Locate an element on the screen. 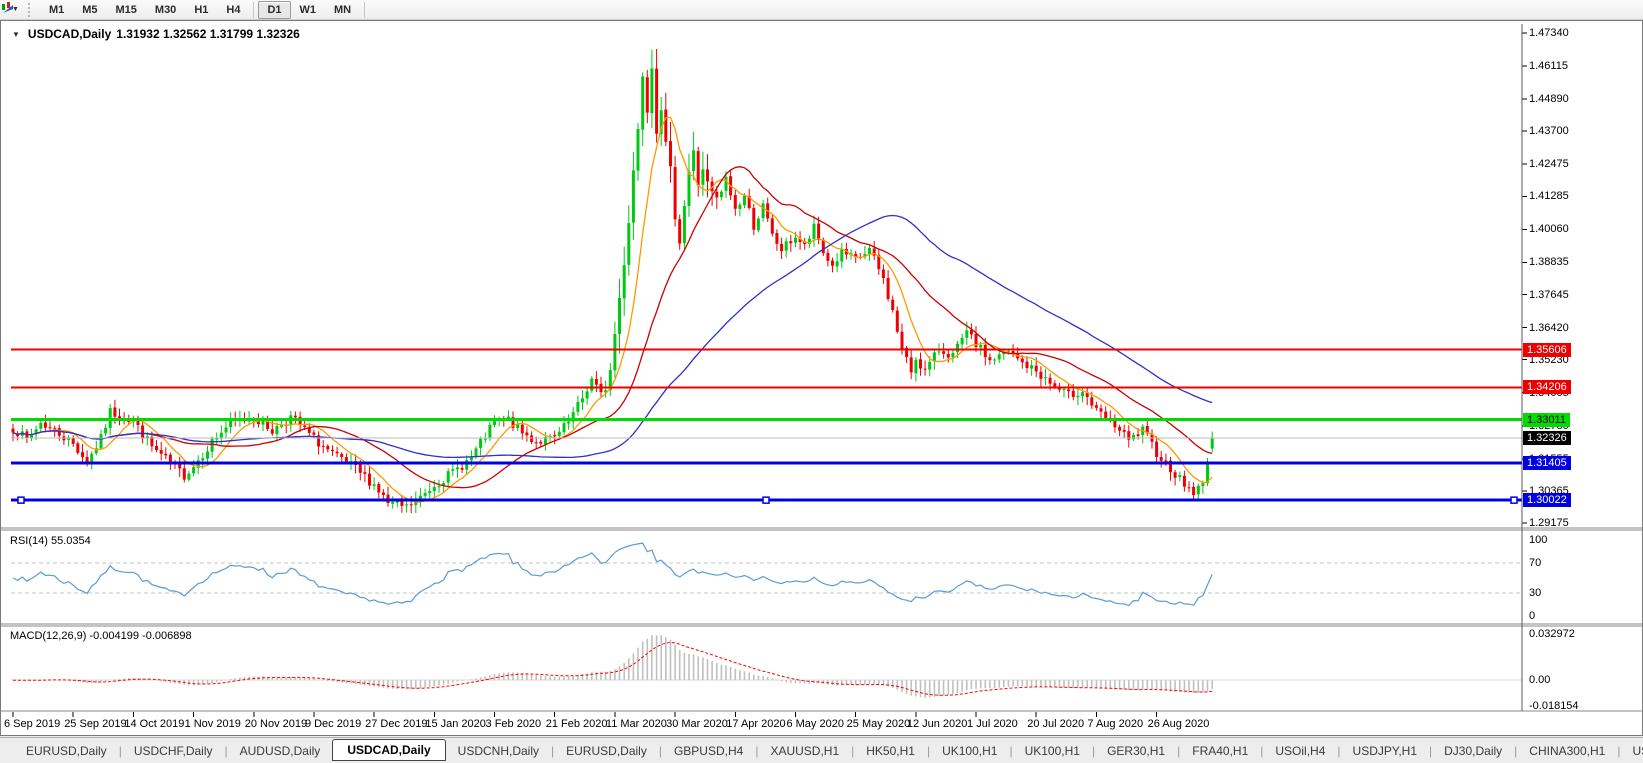 The width and height of the screenshot is (1643, 763). date-tick-label: 14 Oct 2019 is located at coordinates (154, 724).